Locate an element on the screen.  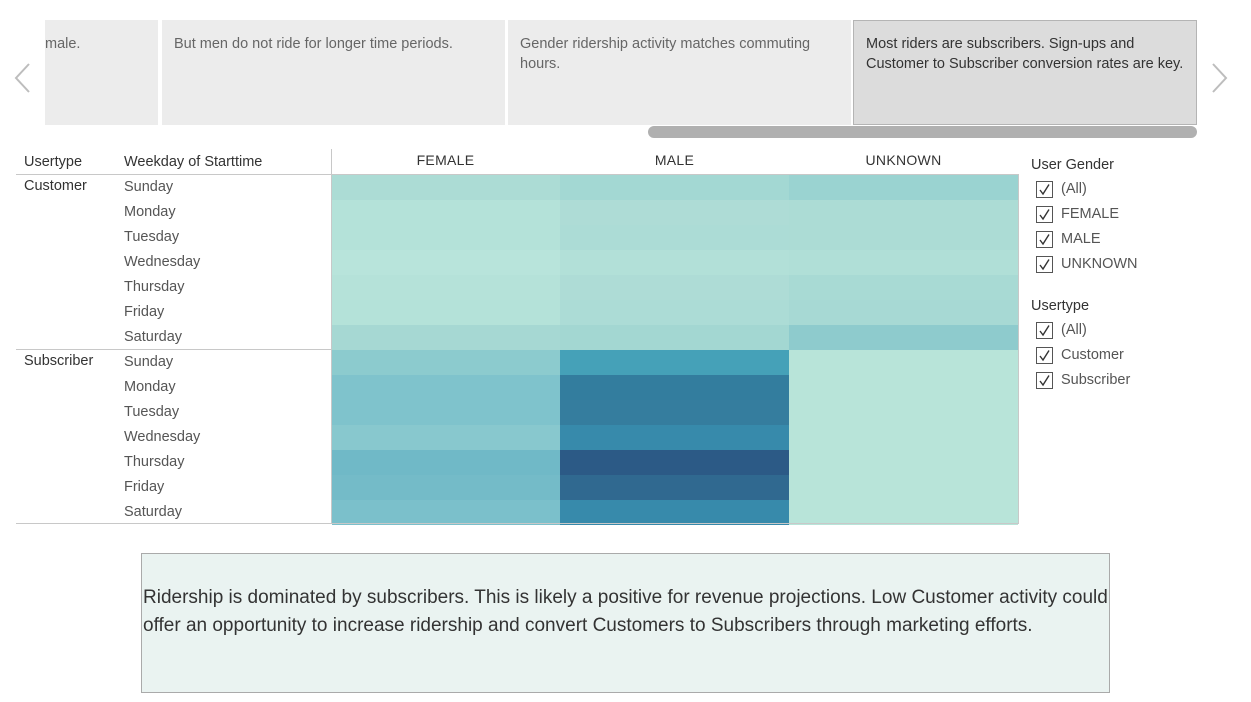
filter-option-label: MALE is located at coordinates (1081, 239).